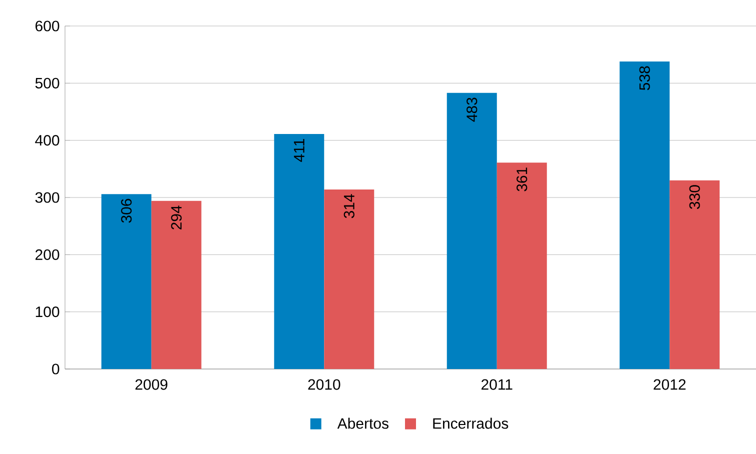 This screenshot has height=454, width=756. Describe the element at coordinates (47, 83) in the screenshot. I see `y-tick-label: 500` at that location.